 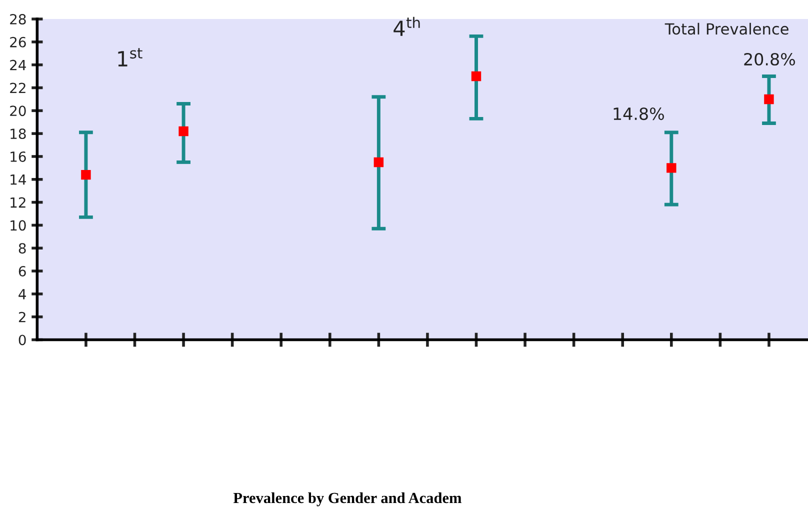 What do you see at coordinates (770, 59) in the screenshot?
I see `annotation: 20.8%` at bounding box center [770, 59].